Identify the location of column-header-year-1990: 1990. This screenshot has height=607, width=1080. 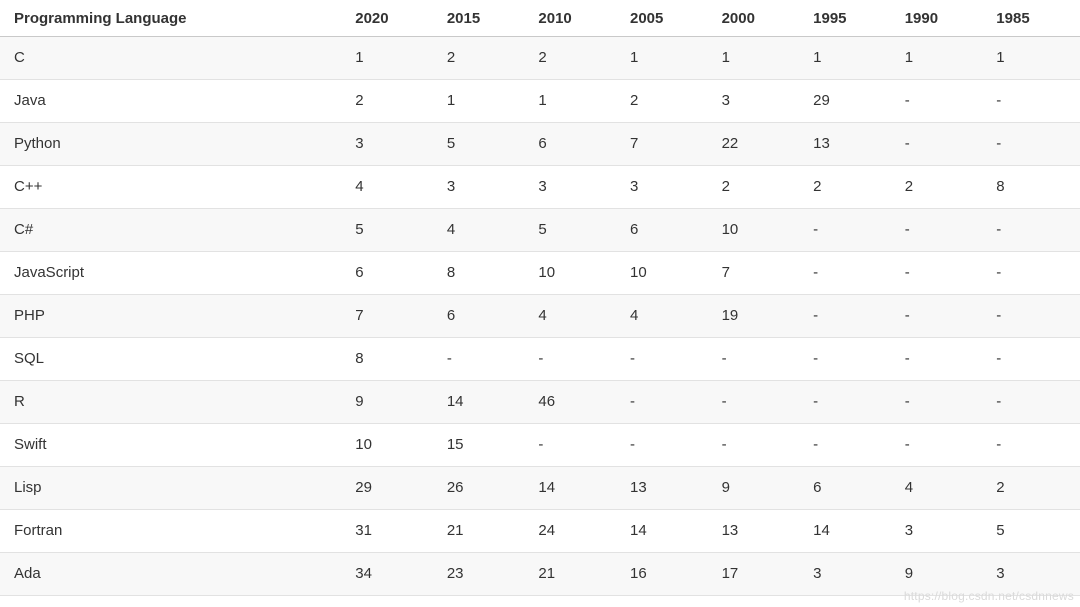
(942, 18).